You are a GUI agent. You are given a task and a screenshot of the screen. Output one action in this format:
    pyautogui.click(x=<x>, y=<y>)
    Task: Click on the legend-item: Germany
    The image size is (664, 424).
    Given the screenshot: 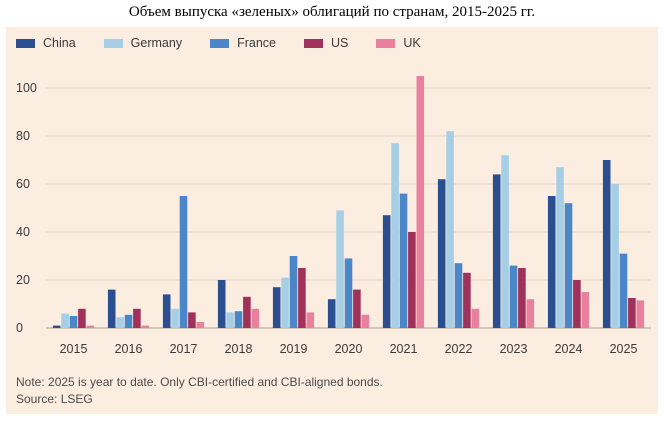 What is the action you would take?
    pyautogui.click(x=143, y=43)
    